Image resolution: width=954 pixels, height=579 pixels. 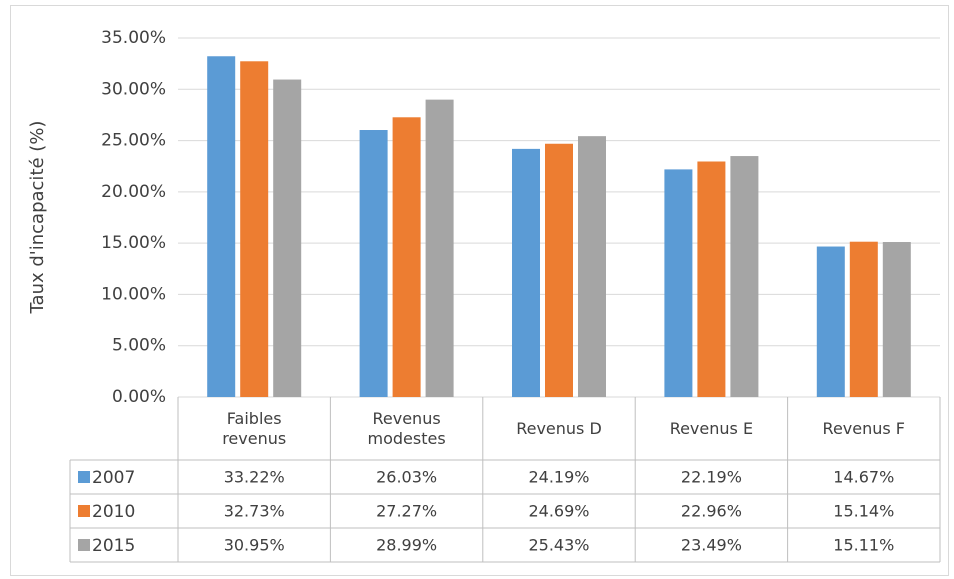 I want to click on table-cell: 30.95%, so click(x=254, y=545).